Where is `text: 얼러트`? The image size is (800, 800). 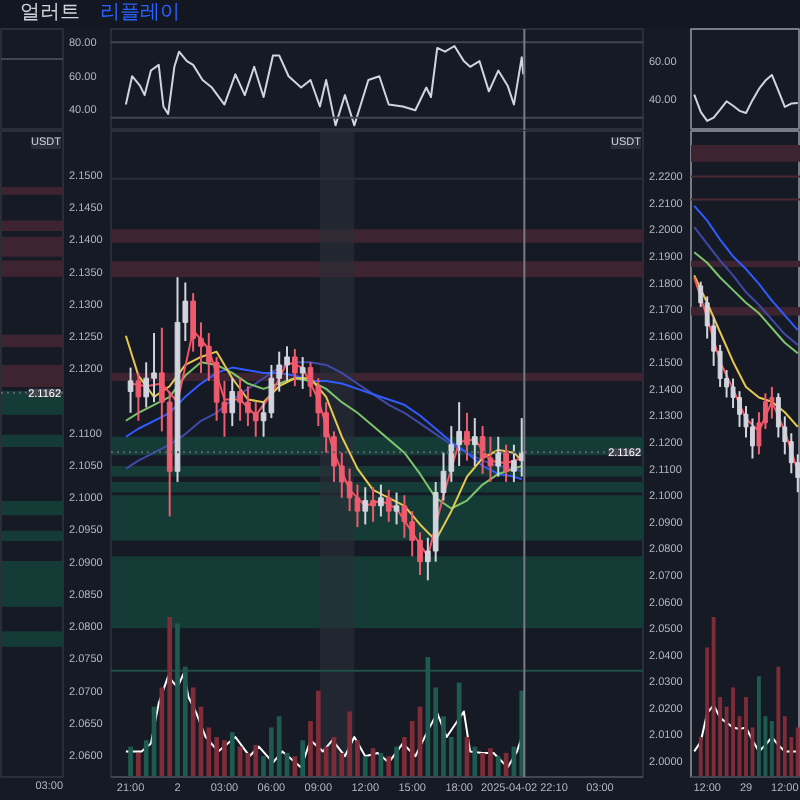 text: 얼러트 is located at coordinates (50, 13).